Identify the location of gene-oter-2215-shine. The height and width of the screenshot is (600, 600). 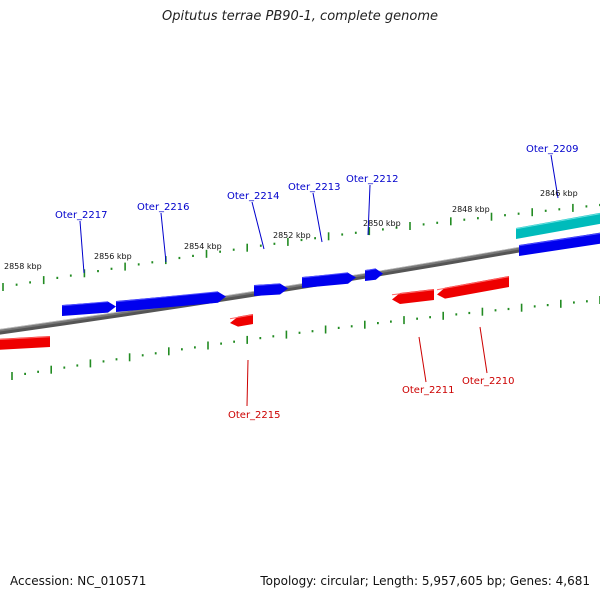
(241, 317).